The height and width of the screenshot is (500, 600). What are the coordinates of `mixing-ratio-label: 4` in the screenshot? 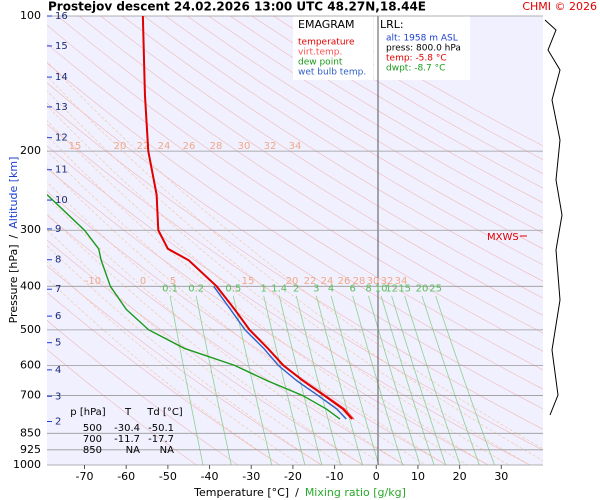 It's located at (331, 289).